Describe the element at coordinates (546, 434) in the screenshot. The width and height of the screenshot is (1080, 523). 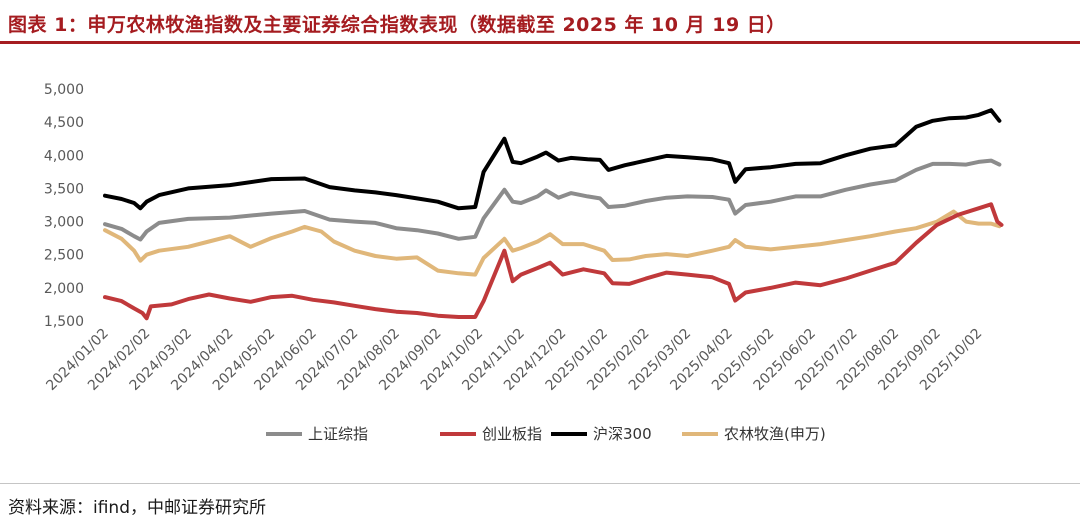
I see `legend: 上证综指 创业板指 沪深300 农林牧渔(申万)` at that location.